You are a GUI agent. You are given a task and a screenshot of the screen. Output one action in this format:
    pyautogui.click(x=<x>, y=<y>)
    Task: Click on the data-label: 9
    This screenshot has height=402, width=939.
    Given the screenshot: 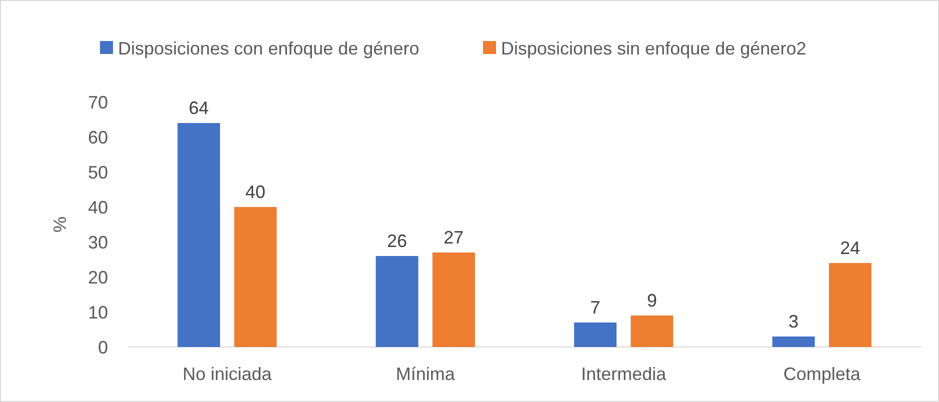 What is the action you would take?
    pyautogui.click(x=651, y=300)
    